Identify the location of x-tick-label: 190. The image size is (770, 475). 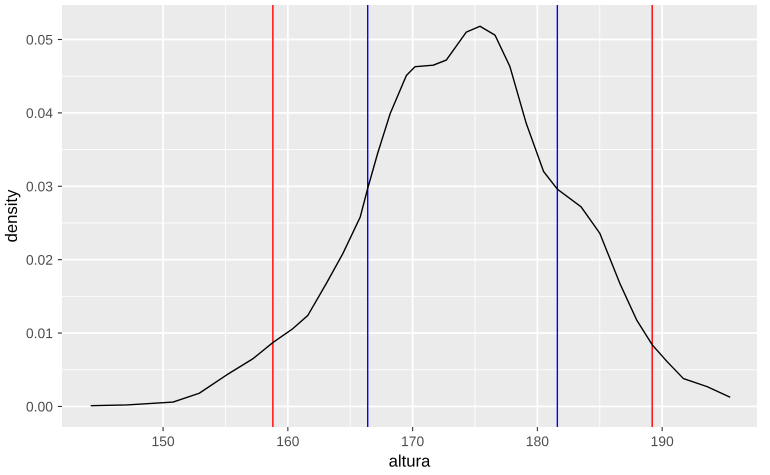
(663, 441).